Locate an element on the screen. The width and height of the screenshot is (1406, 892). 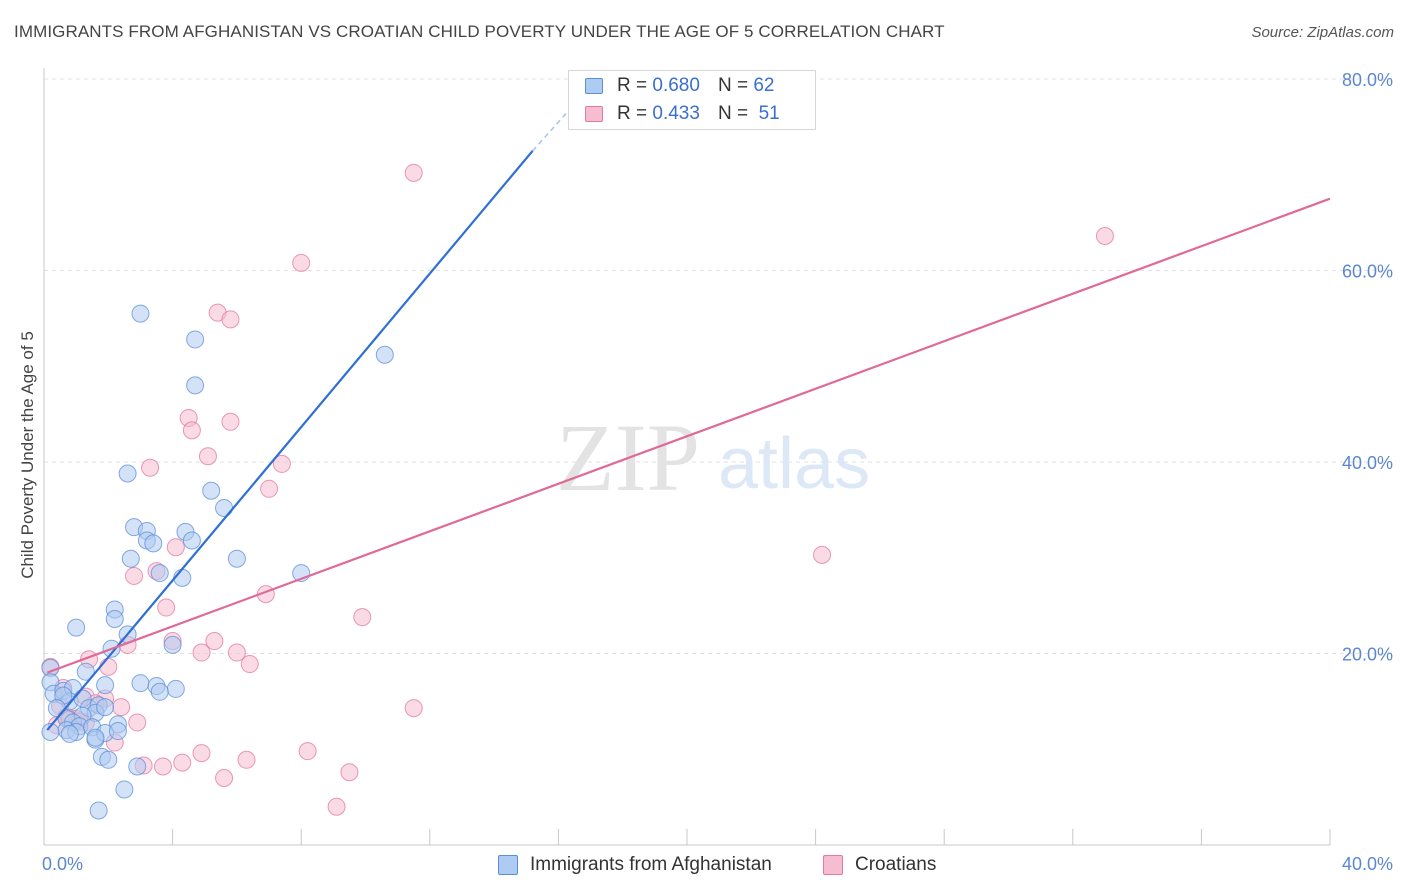
watermark: ZIP atlas is located at coordinates (713, 457).